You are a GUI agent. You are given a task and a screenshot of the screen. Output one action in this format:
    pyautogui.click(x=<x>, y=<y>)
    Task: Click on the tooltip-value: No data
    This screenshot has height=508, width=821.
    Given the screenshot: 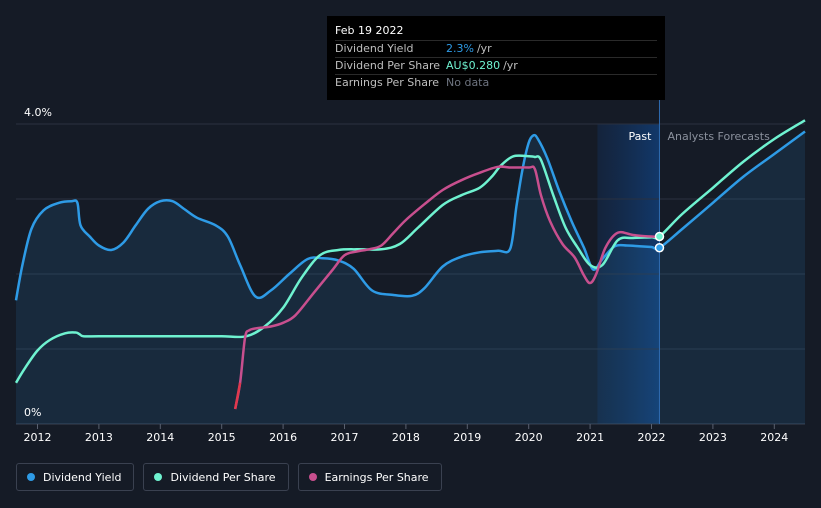 What is the action you would take?
    pyautogui.click(x=468, y=82)
    